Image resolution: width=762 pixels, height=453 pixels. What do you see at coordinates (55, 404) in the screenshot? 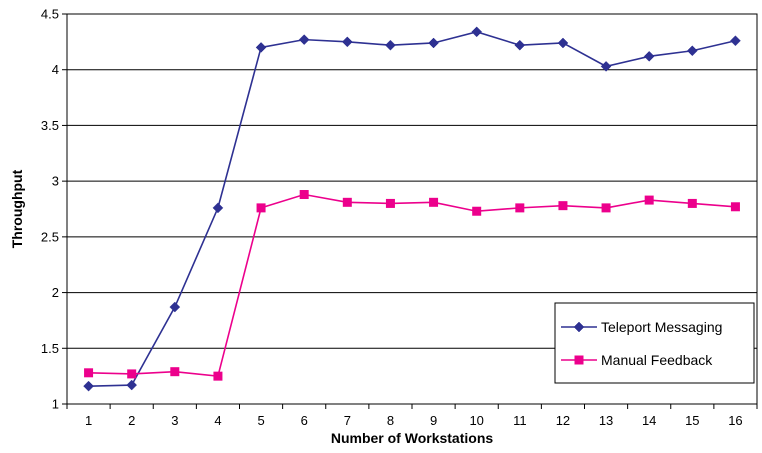
I see `y-tick-label: 1` at bounding box center [55, 404].